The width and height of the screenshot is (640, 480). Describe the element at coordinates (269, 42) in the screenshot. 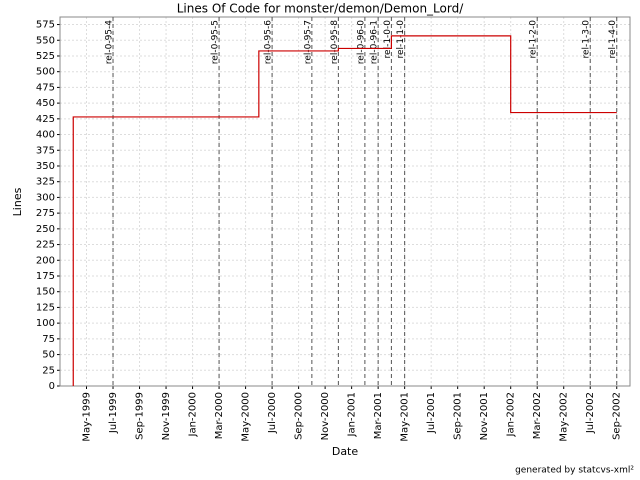

I see `release-label: rel-0-95-6` at that location.